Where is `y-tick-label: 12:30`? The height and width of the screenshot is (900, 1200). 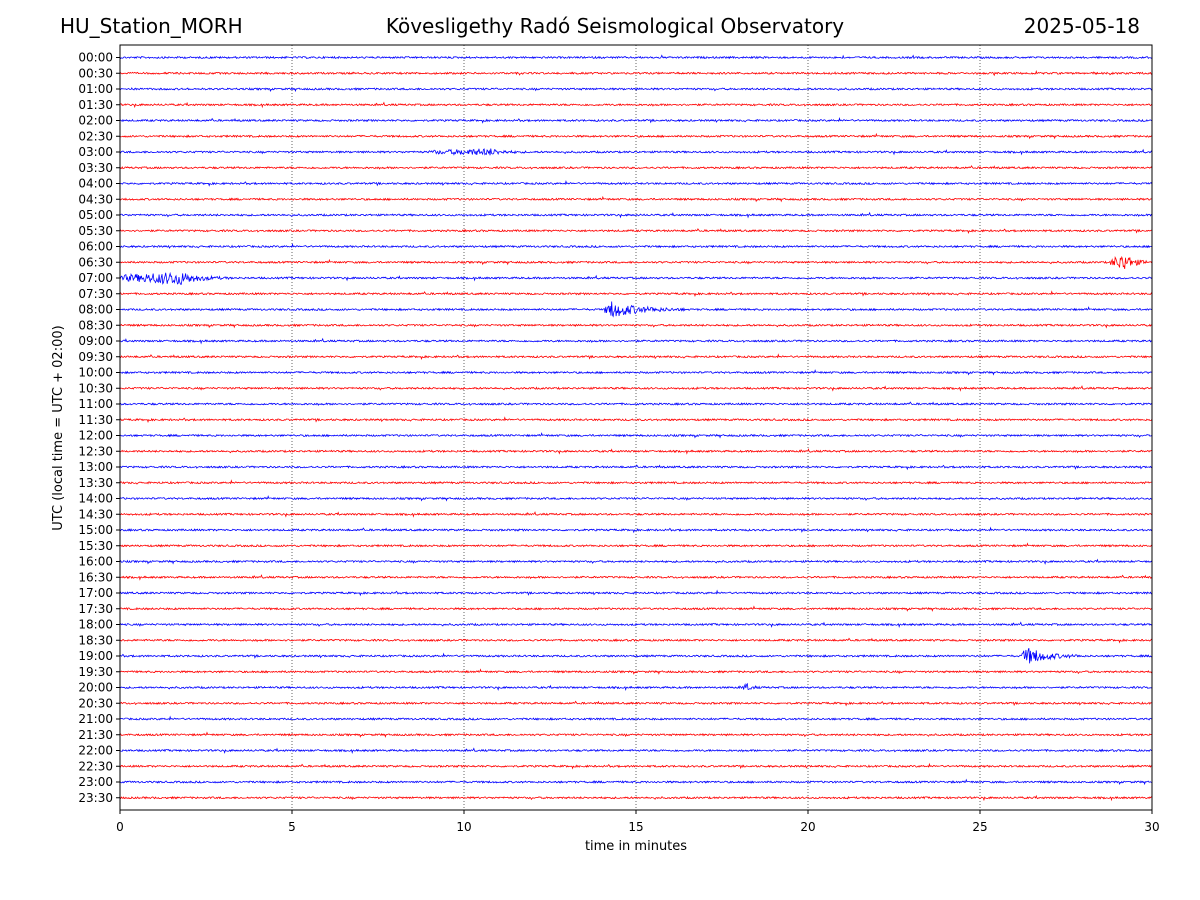 y-tick-label: 12:30 is located at coordinates (95, 451).